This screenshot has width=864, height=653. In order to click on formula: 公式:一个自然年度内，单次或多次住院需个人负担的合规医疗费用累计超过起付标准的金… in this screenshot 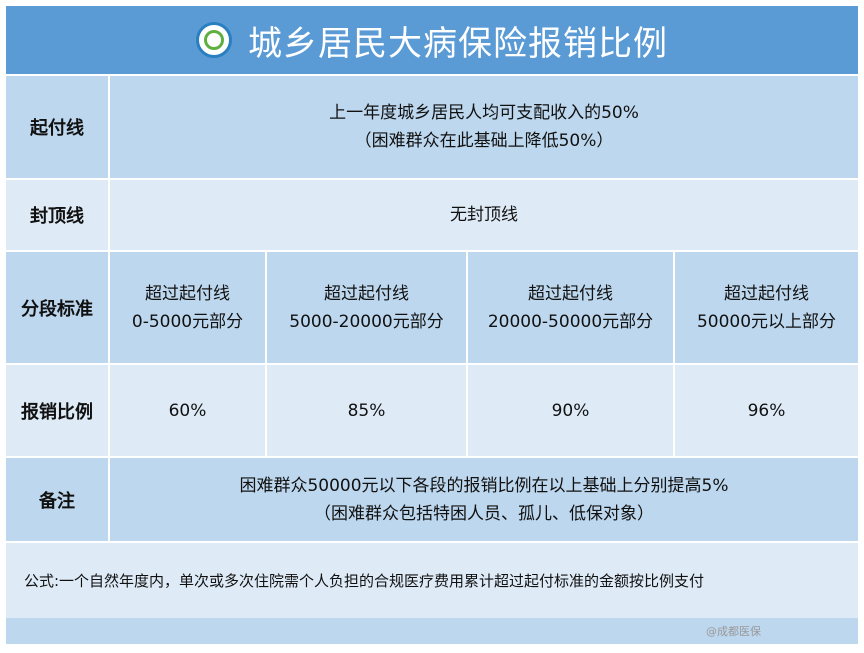, I will do `click(432, 580)`.